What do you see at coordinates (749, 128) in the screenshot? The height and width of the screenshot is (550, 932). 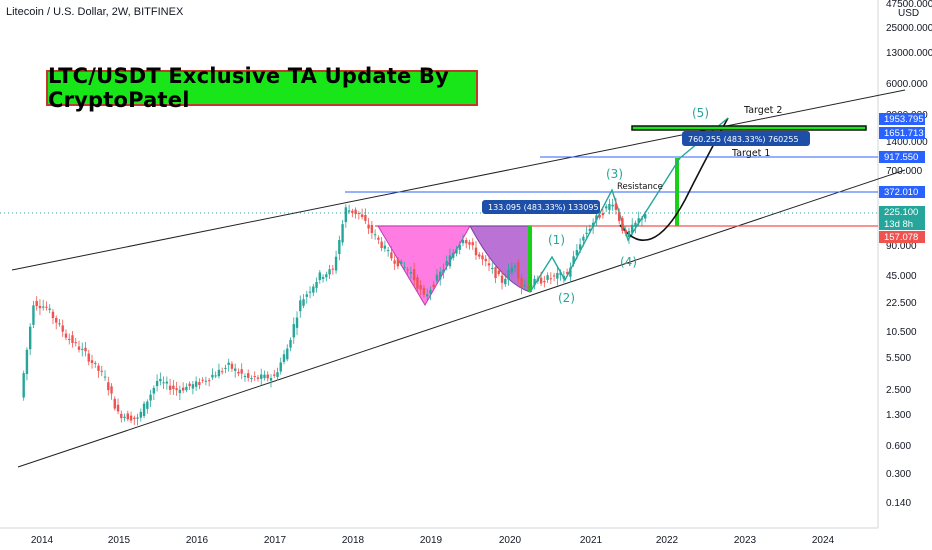 I see `target-2-box` at bounding box center [749, 128].